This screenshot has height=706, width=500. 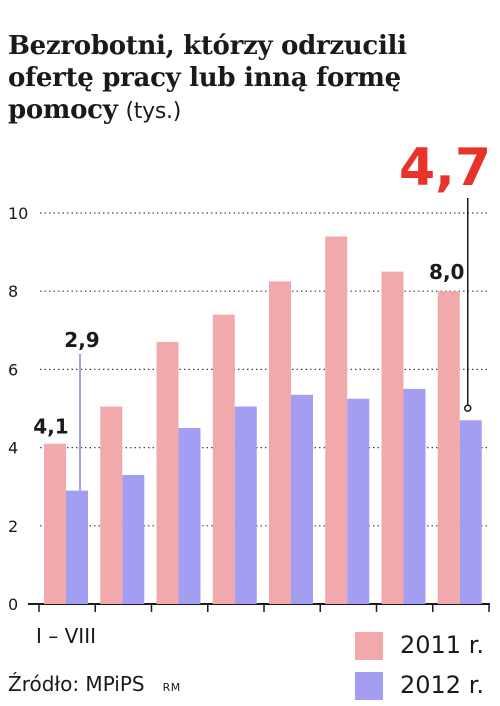 I want to click on legend-item-2012: 2012 r., so click(x=427, y=685).